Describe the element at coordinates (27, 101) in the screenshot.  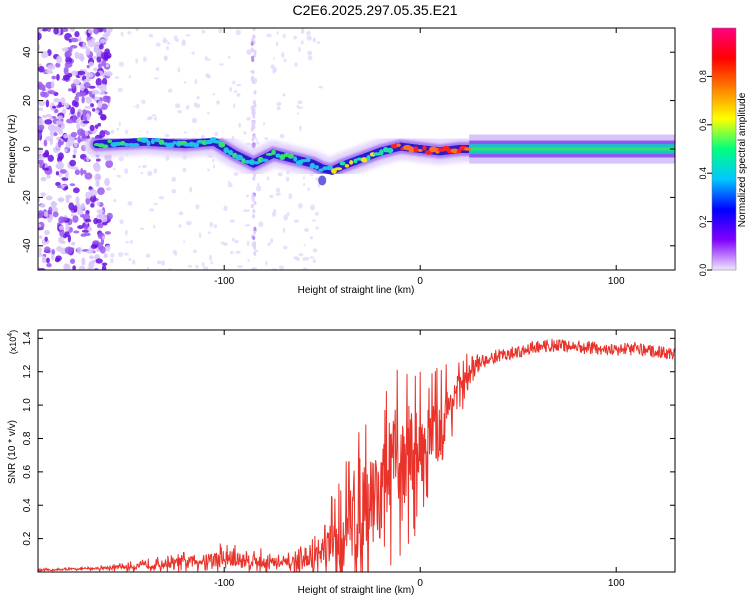
I see `spectrogram-y-tick-label: 20` at that location.